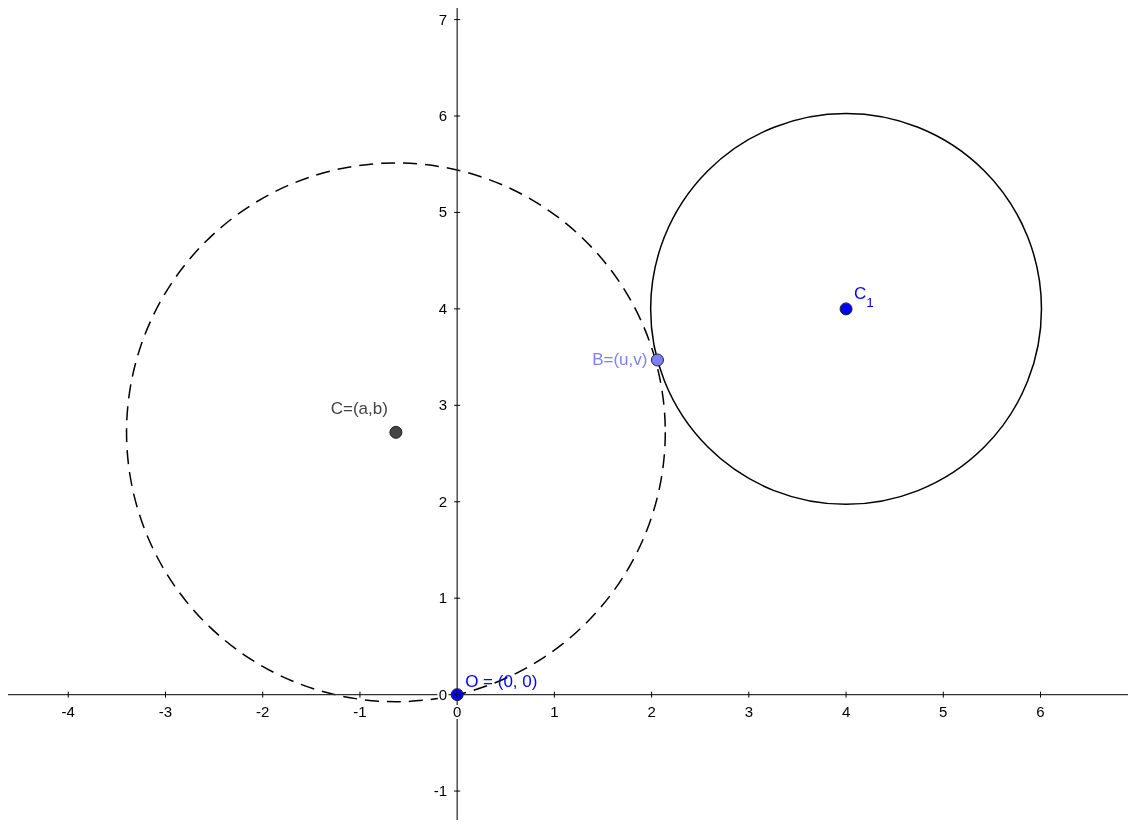 The height and width of the screenshot is (828, 1136). Describe the element at coordinates (443, 212) in the screenshot. I see `y-tick-label: 5` at that location.